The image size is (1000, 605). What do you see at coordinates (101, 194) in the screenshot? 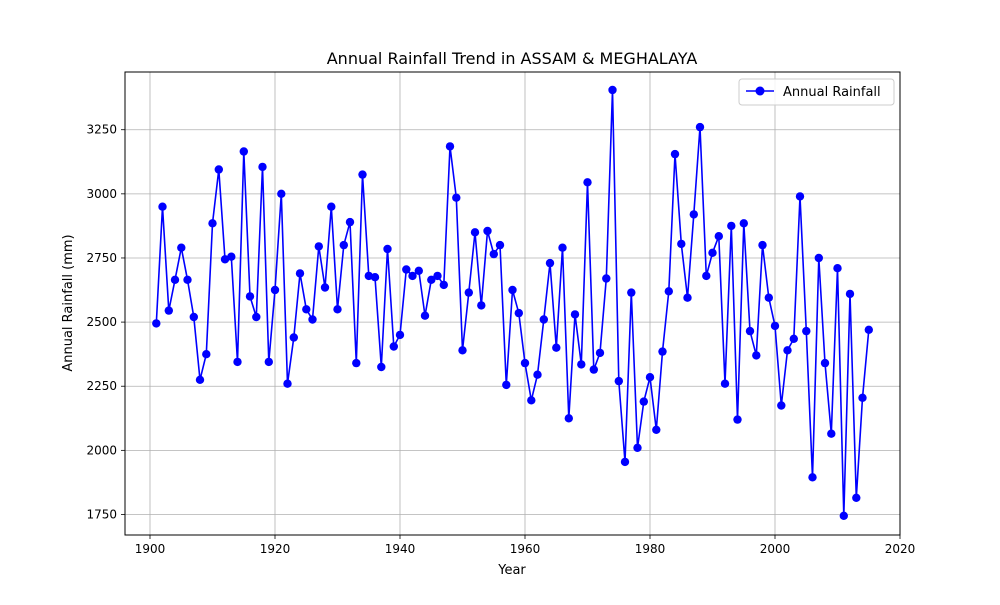
I see `y-tick-label: 3000` at bounding box center [101, 194].